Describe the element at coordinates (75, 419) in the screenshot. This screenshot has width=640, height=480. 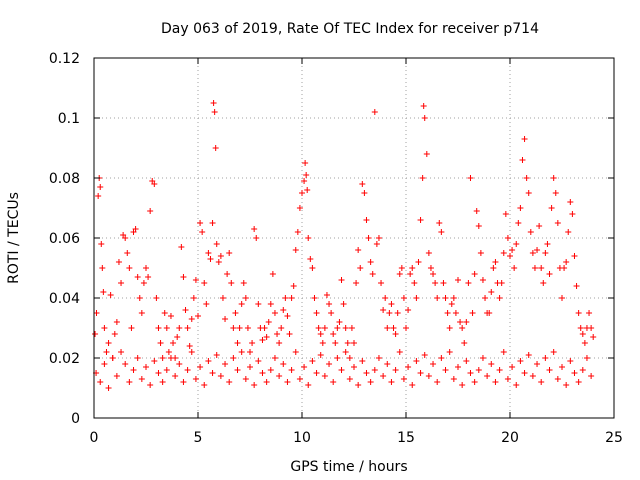
I see `y-tick-label: 0` at that location.